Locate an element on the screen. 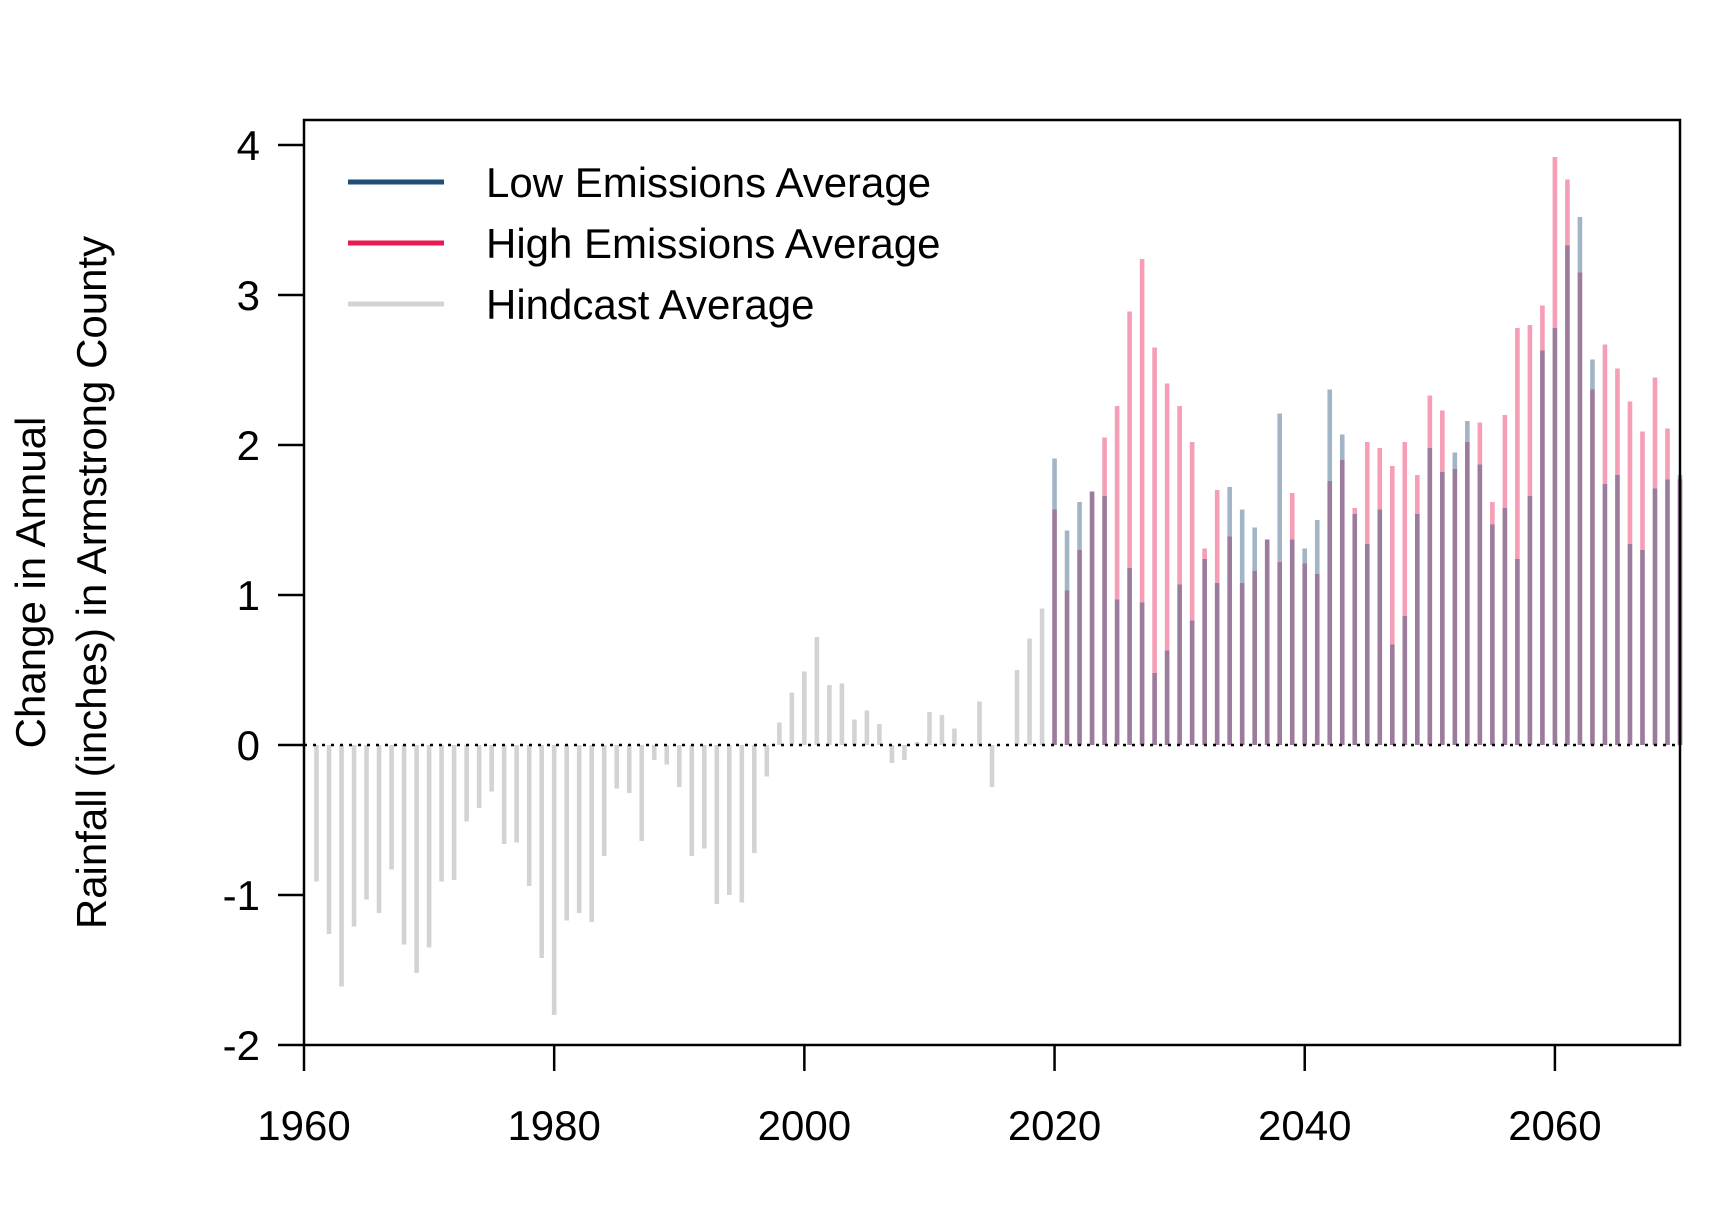  y-tick-label: 1 is located at coordinates (248, 595).